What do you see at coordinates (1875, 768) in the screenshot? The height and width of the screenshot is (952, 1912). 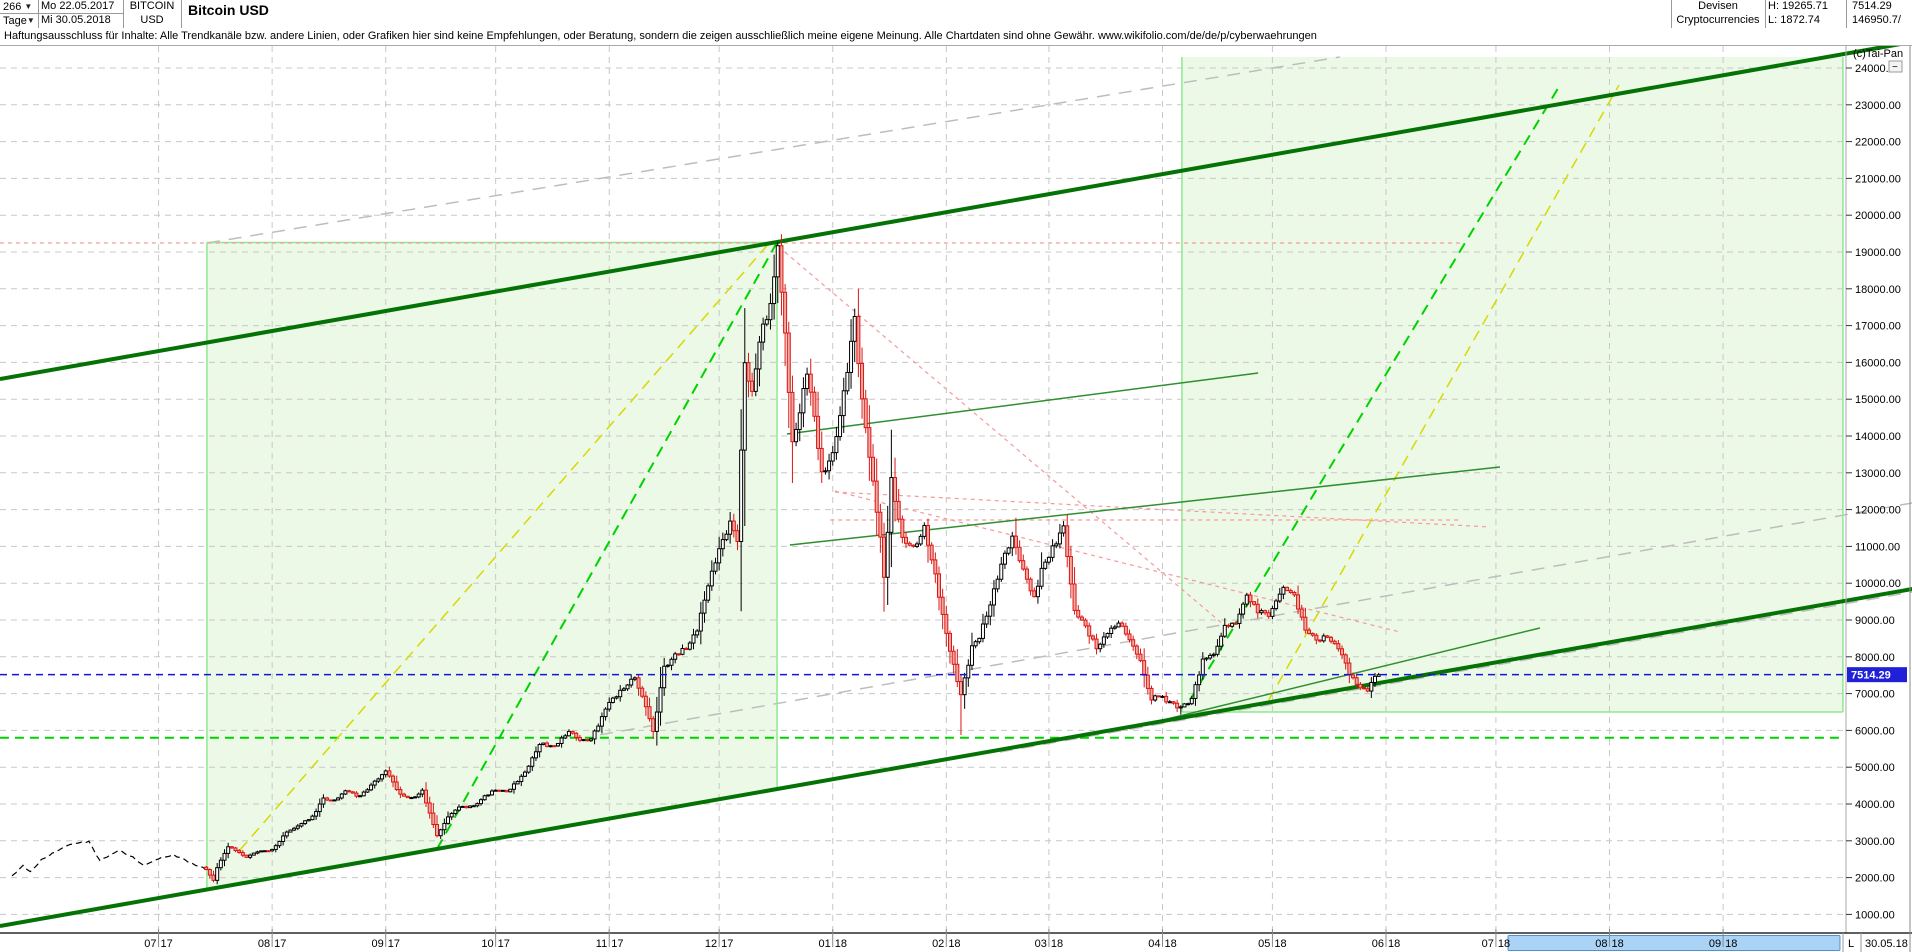 I see `price-axis-label: 5000.00` at bounding box center [1875, 768].